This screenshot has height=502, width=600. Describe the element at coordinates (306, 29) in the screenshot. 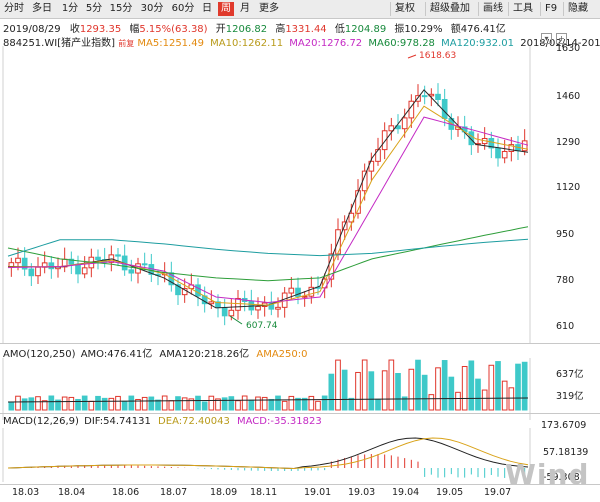

I see `high-value: 1331.44` at that location.